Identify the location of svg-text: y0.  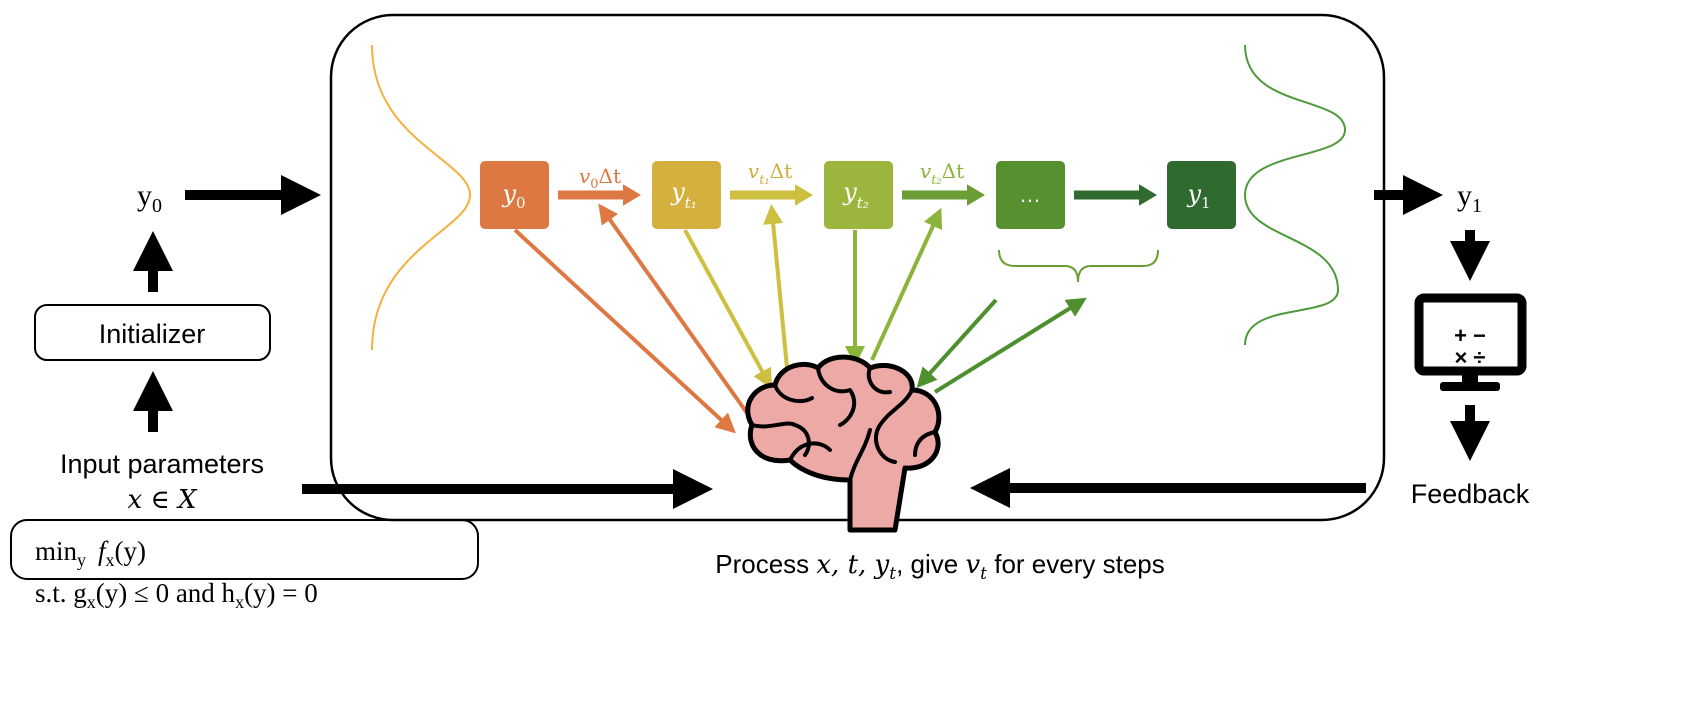
(513, 196).